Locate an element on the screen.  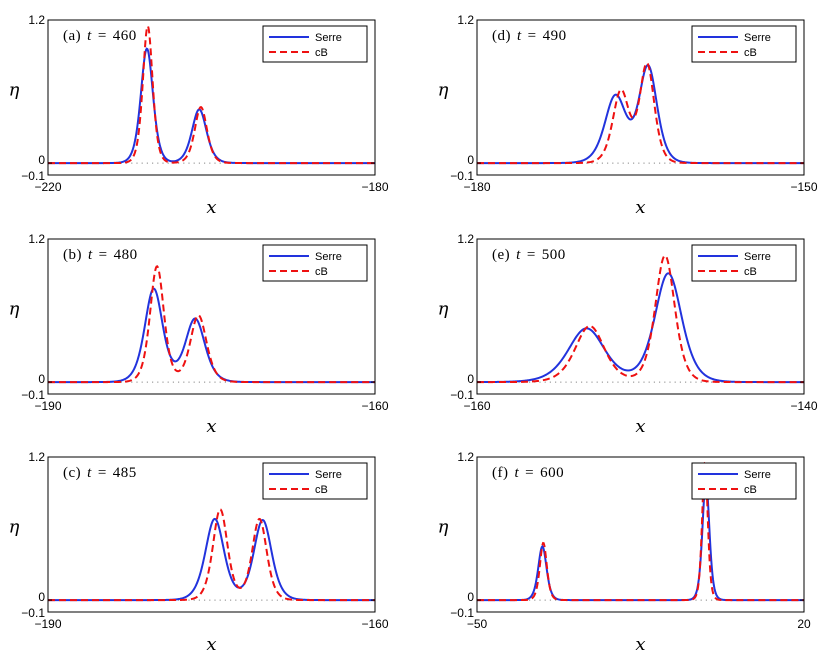
panel-d: −0.1 0 1.2 −180 −150 x η (d) t = 490 Serre cB is located at coordinates (628, 115).